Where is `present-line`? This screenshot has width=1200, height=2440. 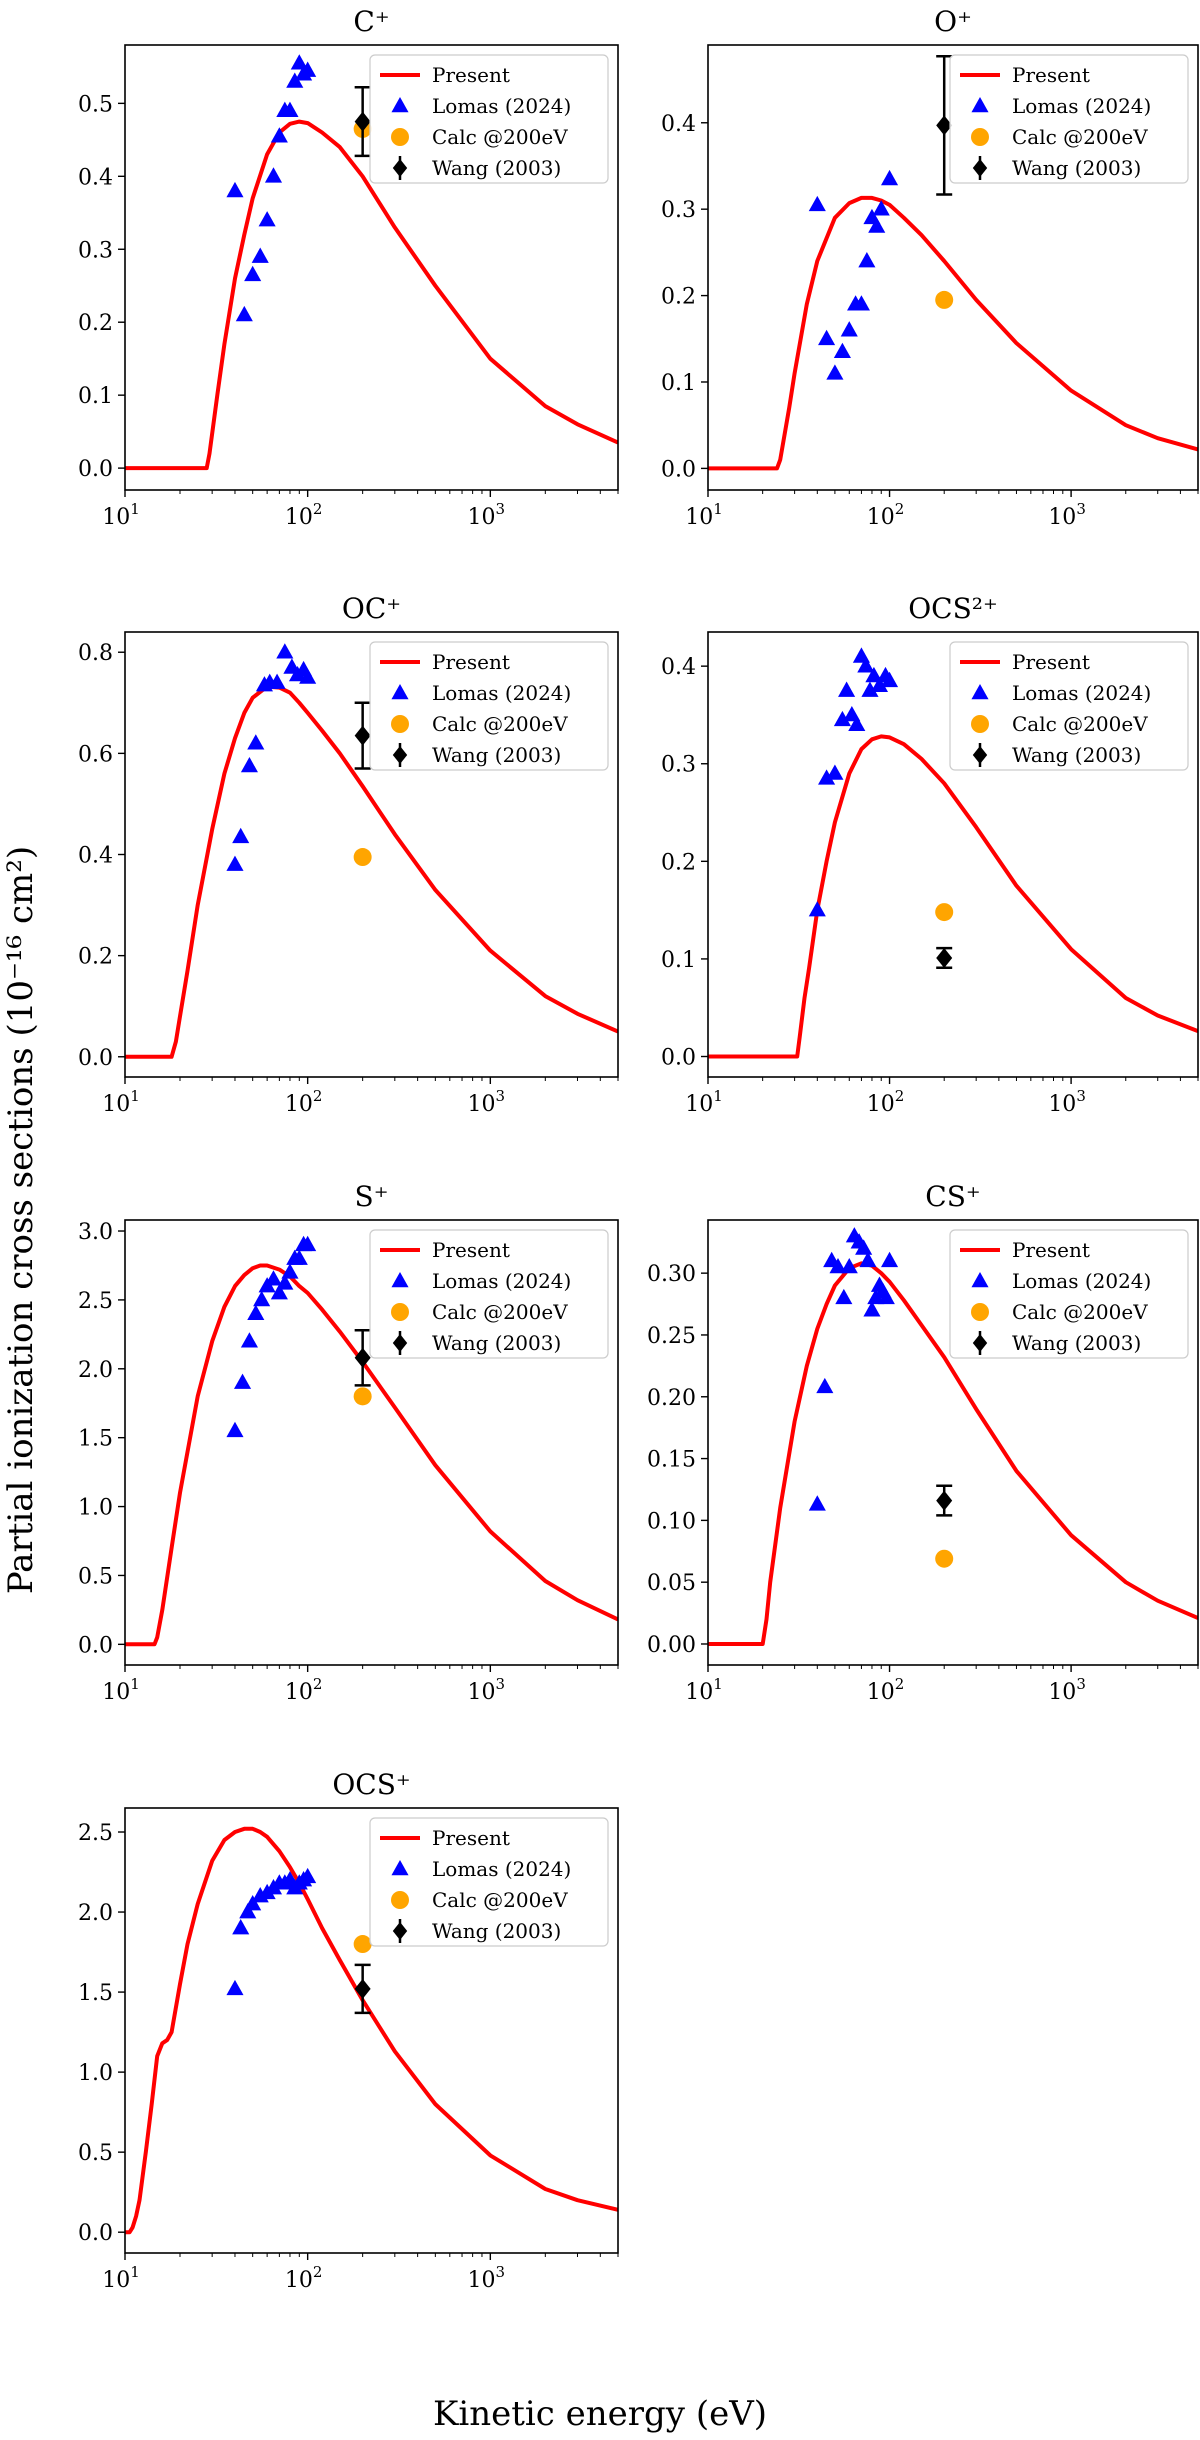
present-line is located at coordinates (371, 295).